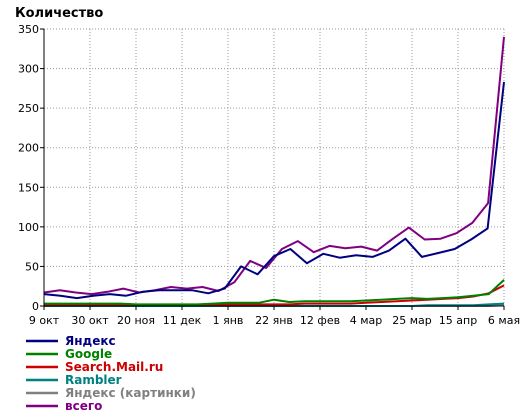 Image resolution: width=526 pixels, height=418 pixels. What do you see at coordinates (320, 320) in the screenshot?
I see `x-tick-label: 12 фев` at bounding box center [320, 320].